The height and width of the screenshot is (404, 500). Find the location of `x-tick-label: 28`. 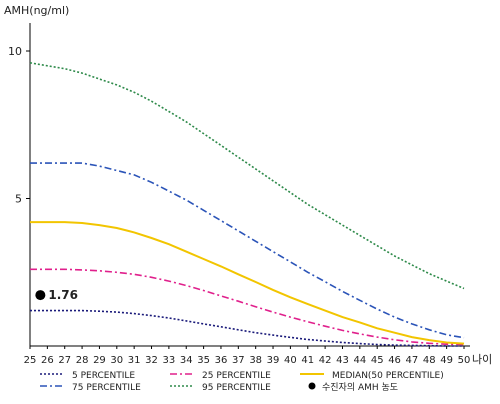

x-tick-label: 28 is located at coordinates (82, 360).